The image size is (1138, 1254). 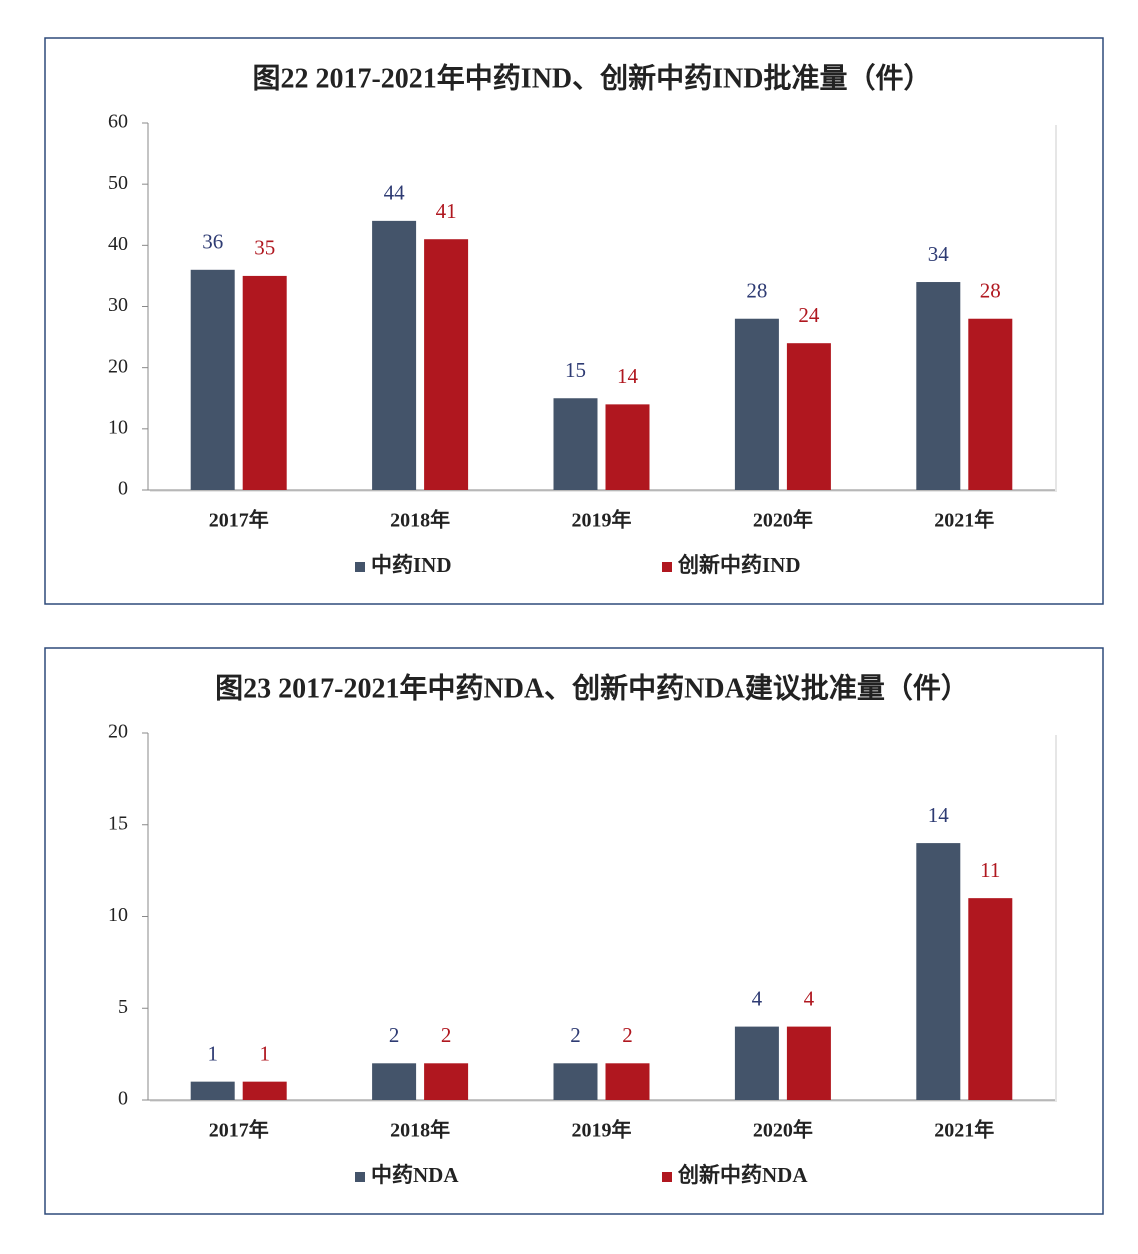 I want to click on y-tick-label: 30, so click(x=118, y=305).